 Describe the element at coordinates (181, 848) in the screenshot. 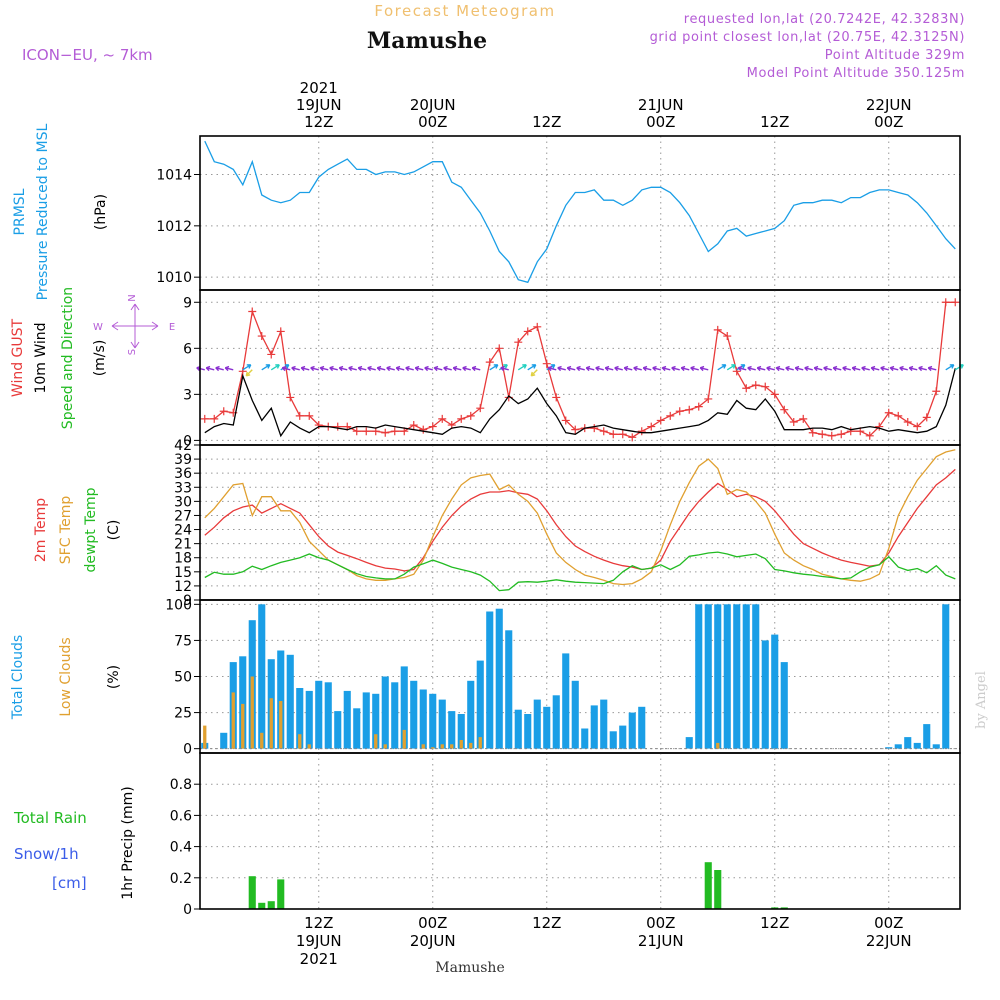

I see `y-tick-label: 0.4` at that location.